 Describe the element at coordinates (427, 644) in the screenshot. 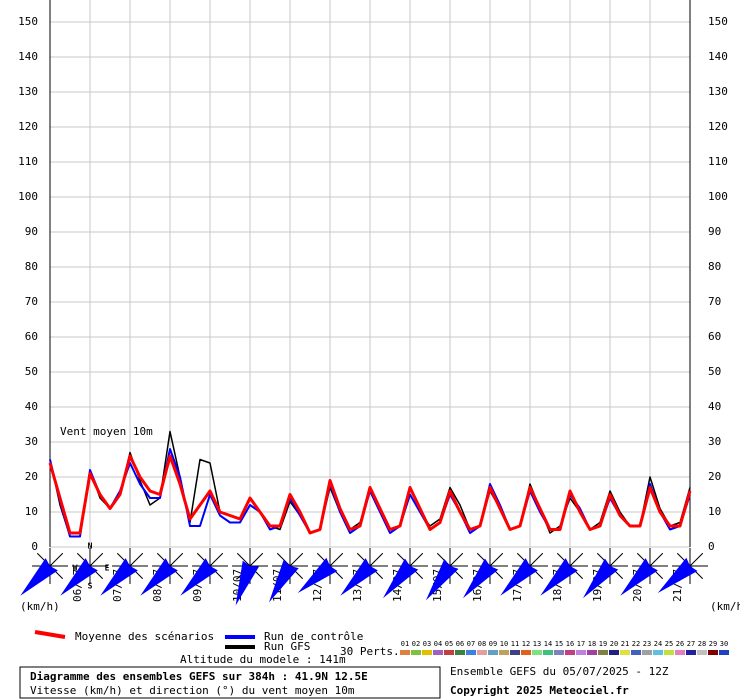

I see `perturbation-label: 03` at that location.